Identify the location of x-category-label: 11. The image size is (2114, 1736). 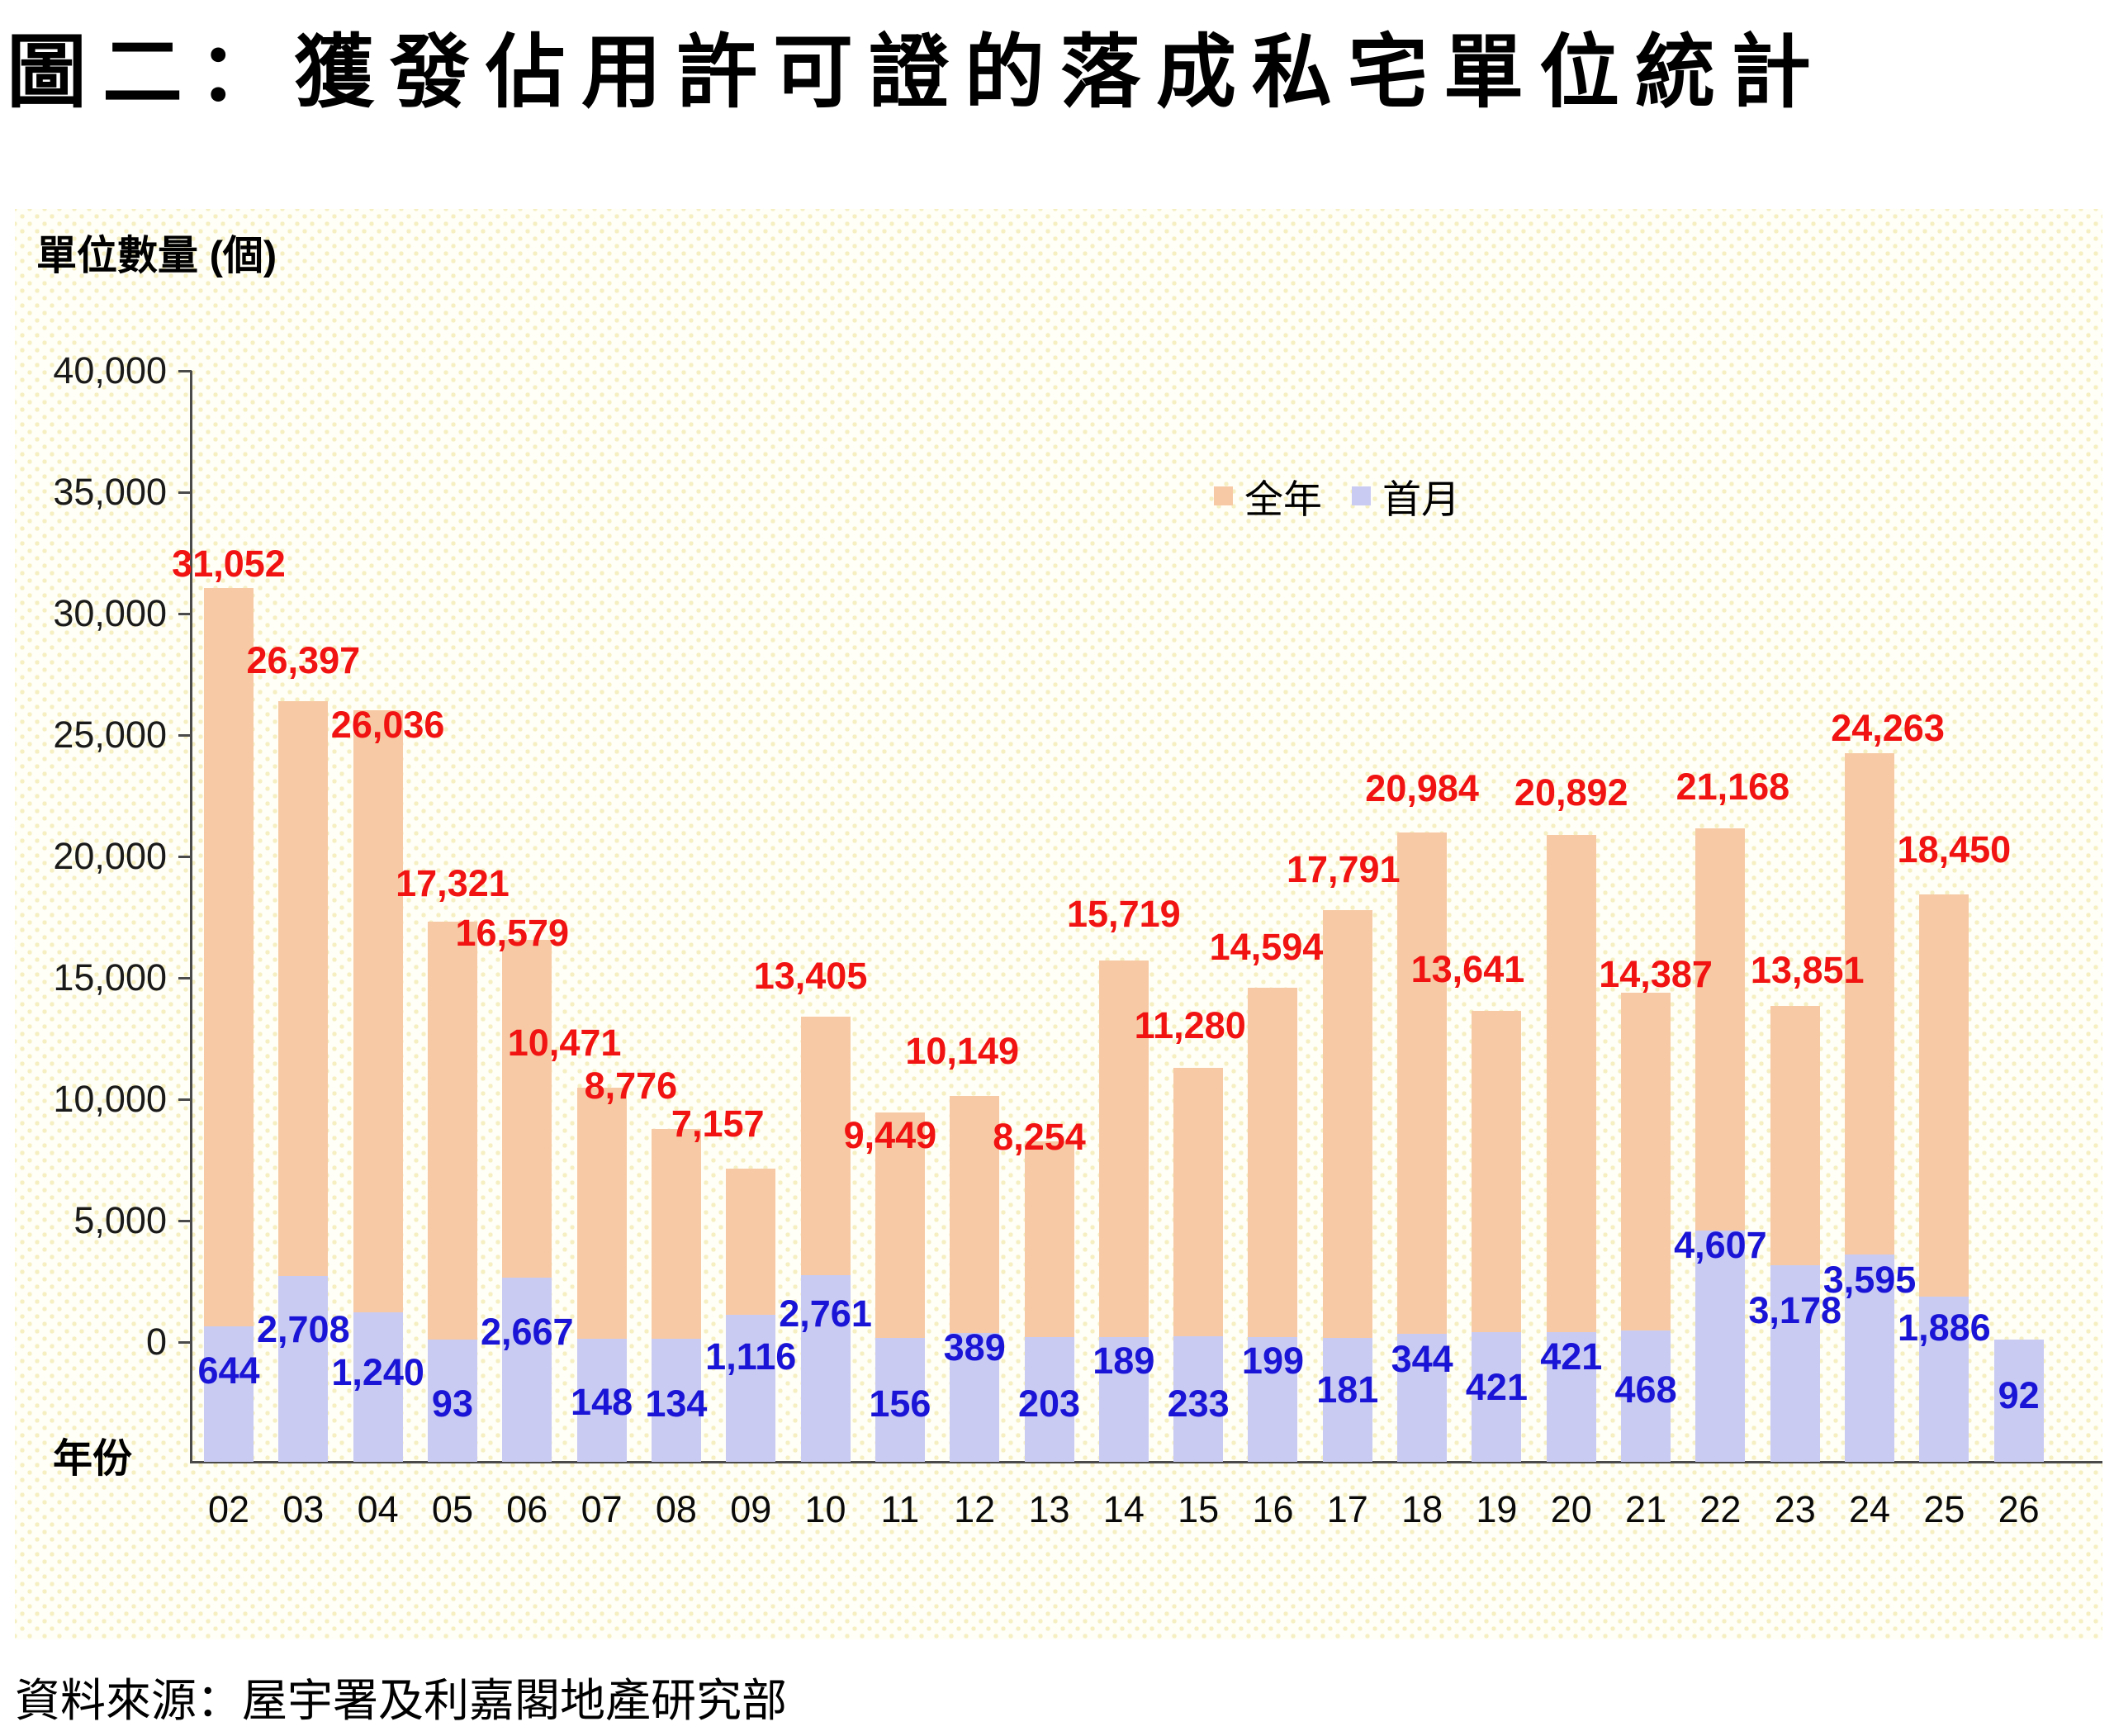
(900, 1509).